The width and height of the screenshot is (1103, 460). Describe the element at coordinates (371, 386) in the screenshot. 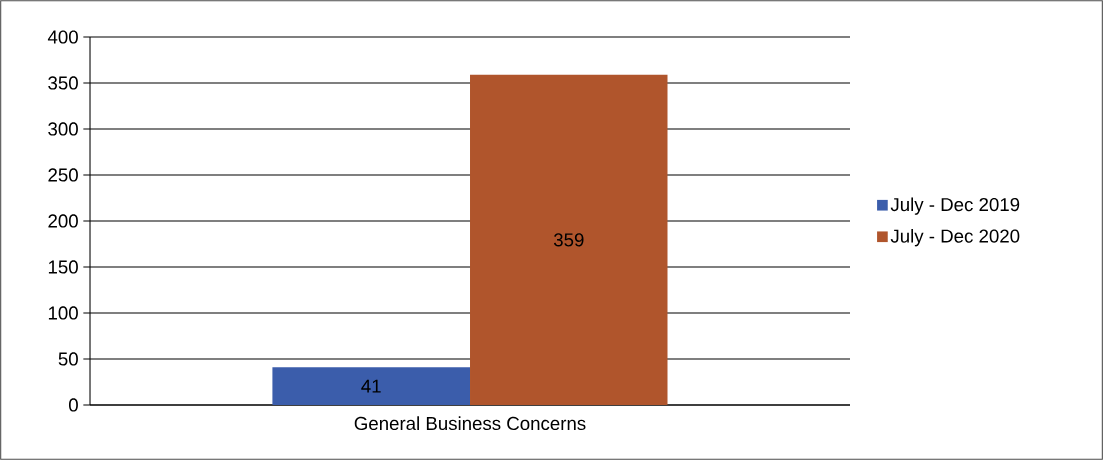

I see `data-label: 41` at that location.